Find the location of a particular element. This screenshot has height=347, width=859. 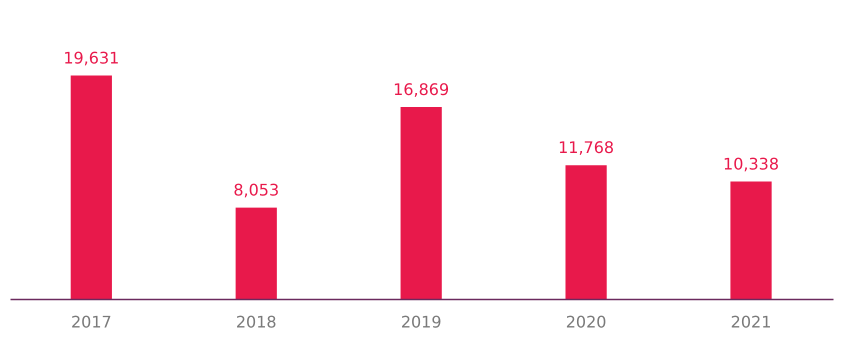

data-label: 10,338 is located at coordinates (751, 164).